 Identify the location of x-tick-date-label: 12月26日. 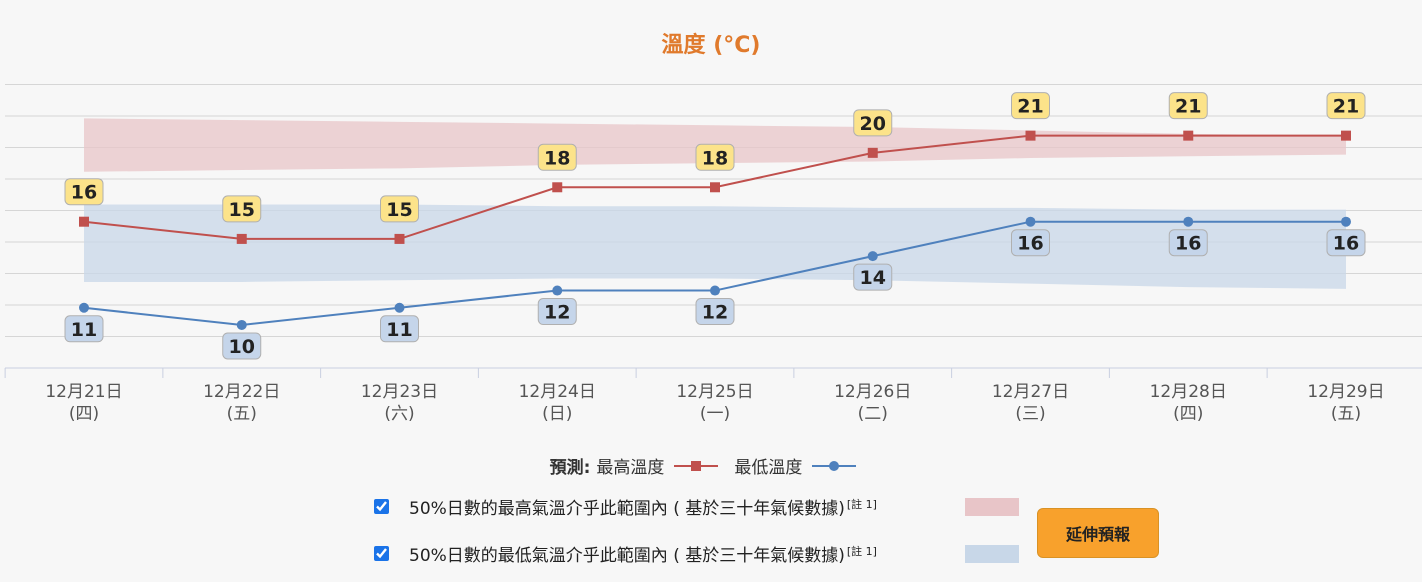
(872, 392).